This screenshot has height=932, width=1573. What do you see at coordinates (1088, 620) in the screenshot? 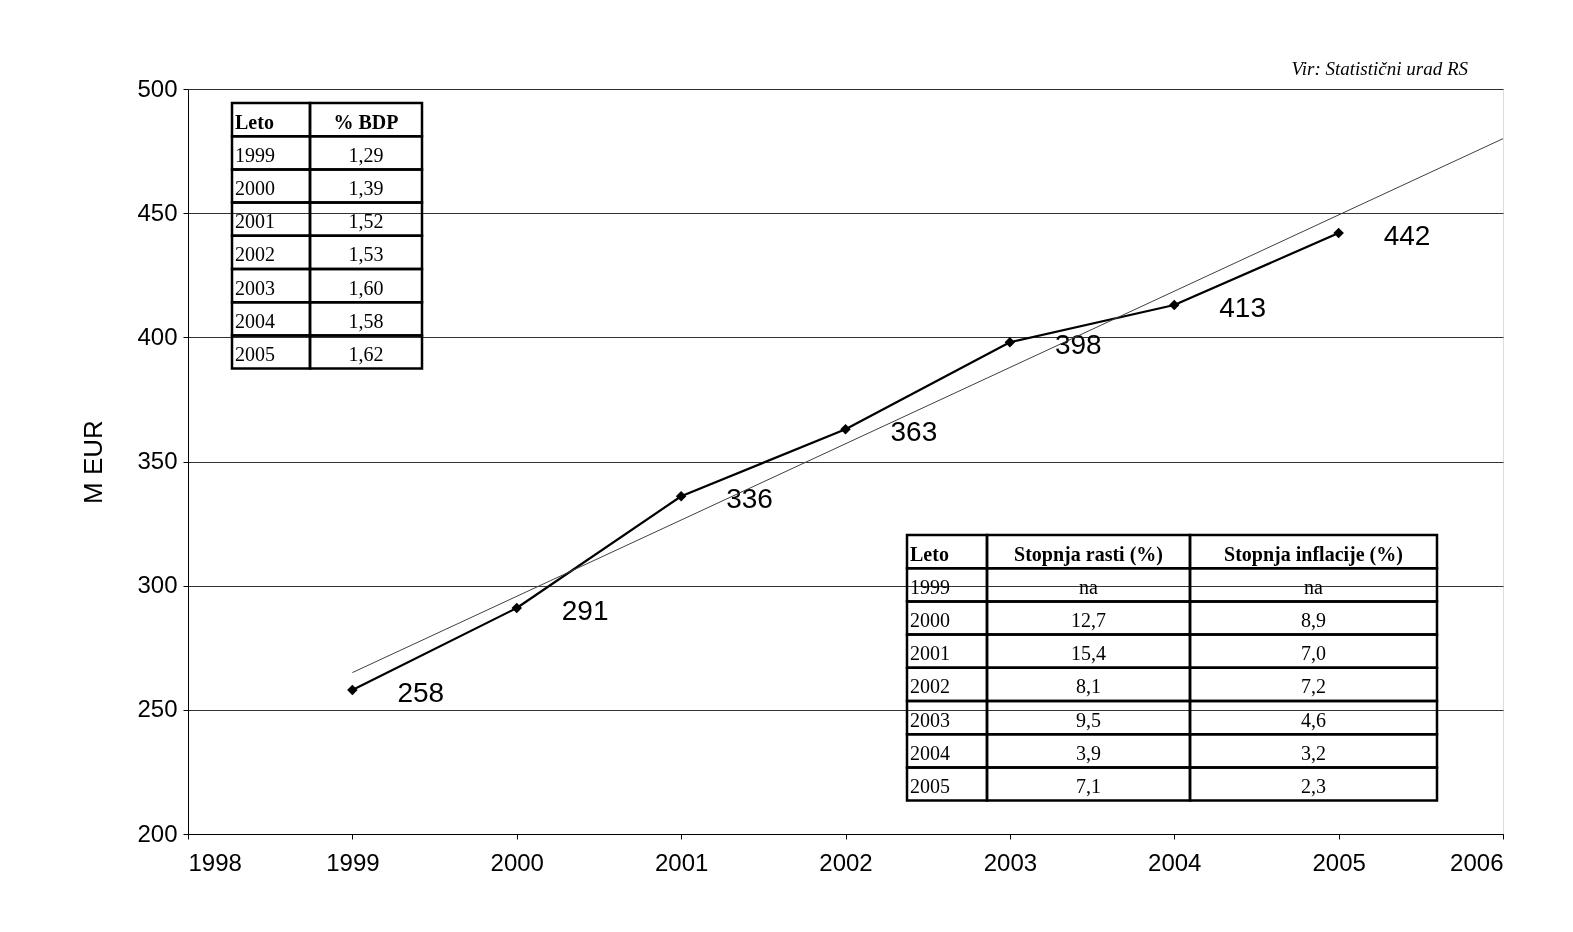
I see `annotation: 12,7` at bounding box center [1088, 620].